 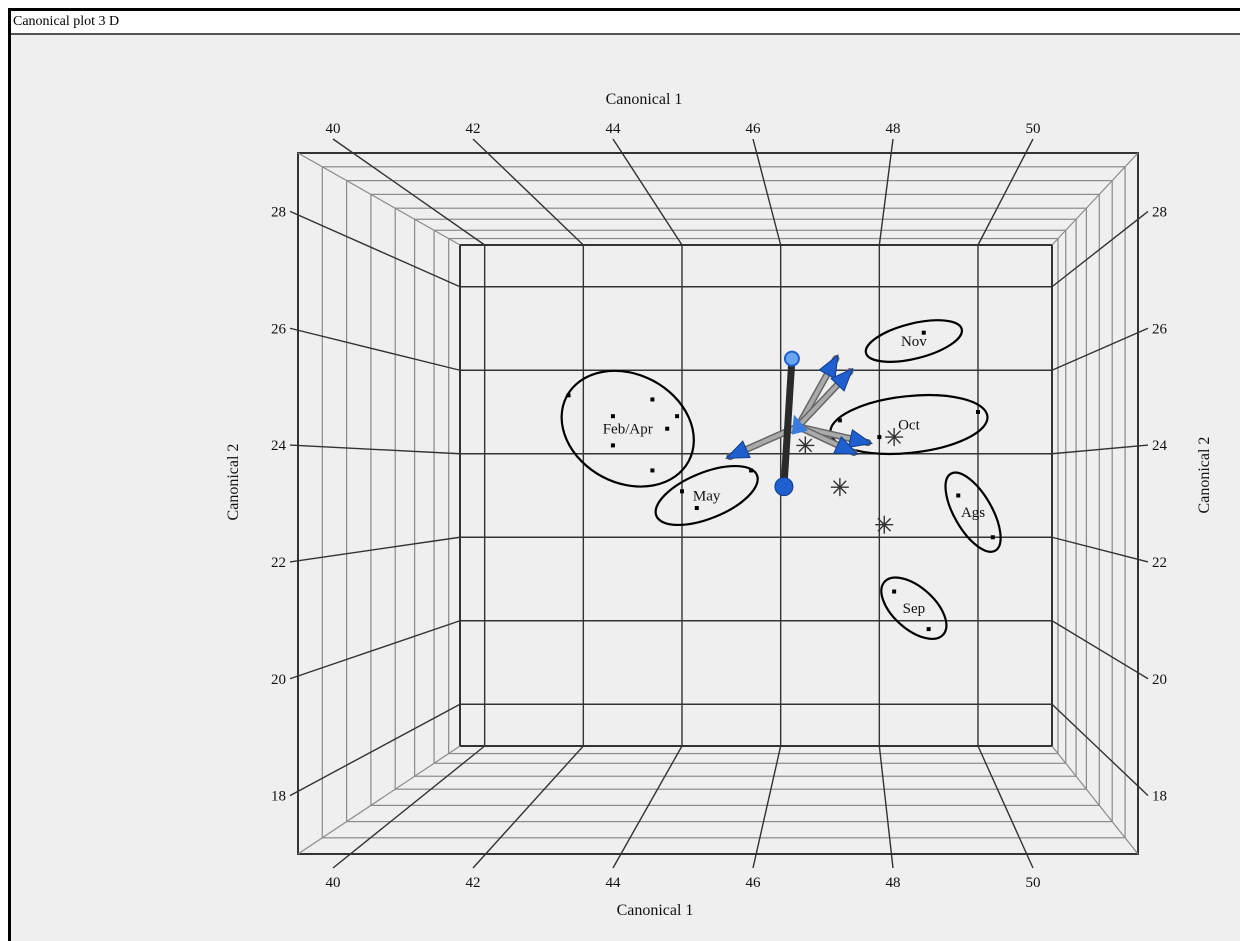 What do you see at coordinates (791, 358) in the screenshot?
I see `depth-ray-cap` at bounding box center [791, 358].